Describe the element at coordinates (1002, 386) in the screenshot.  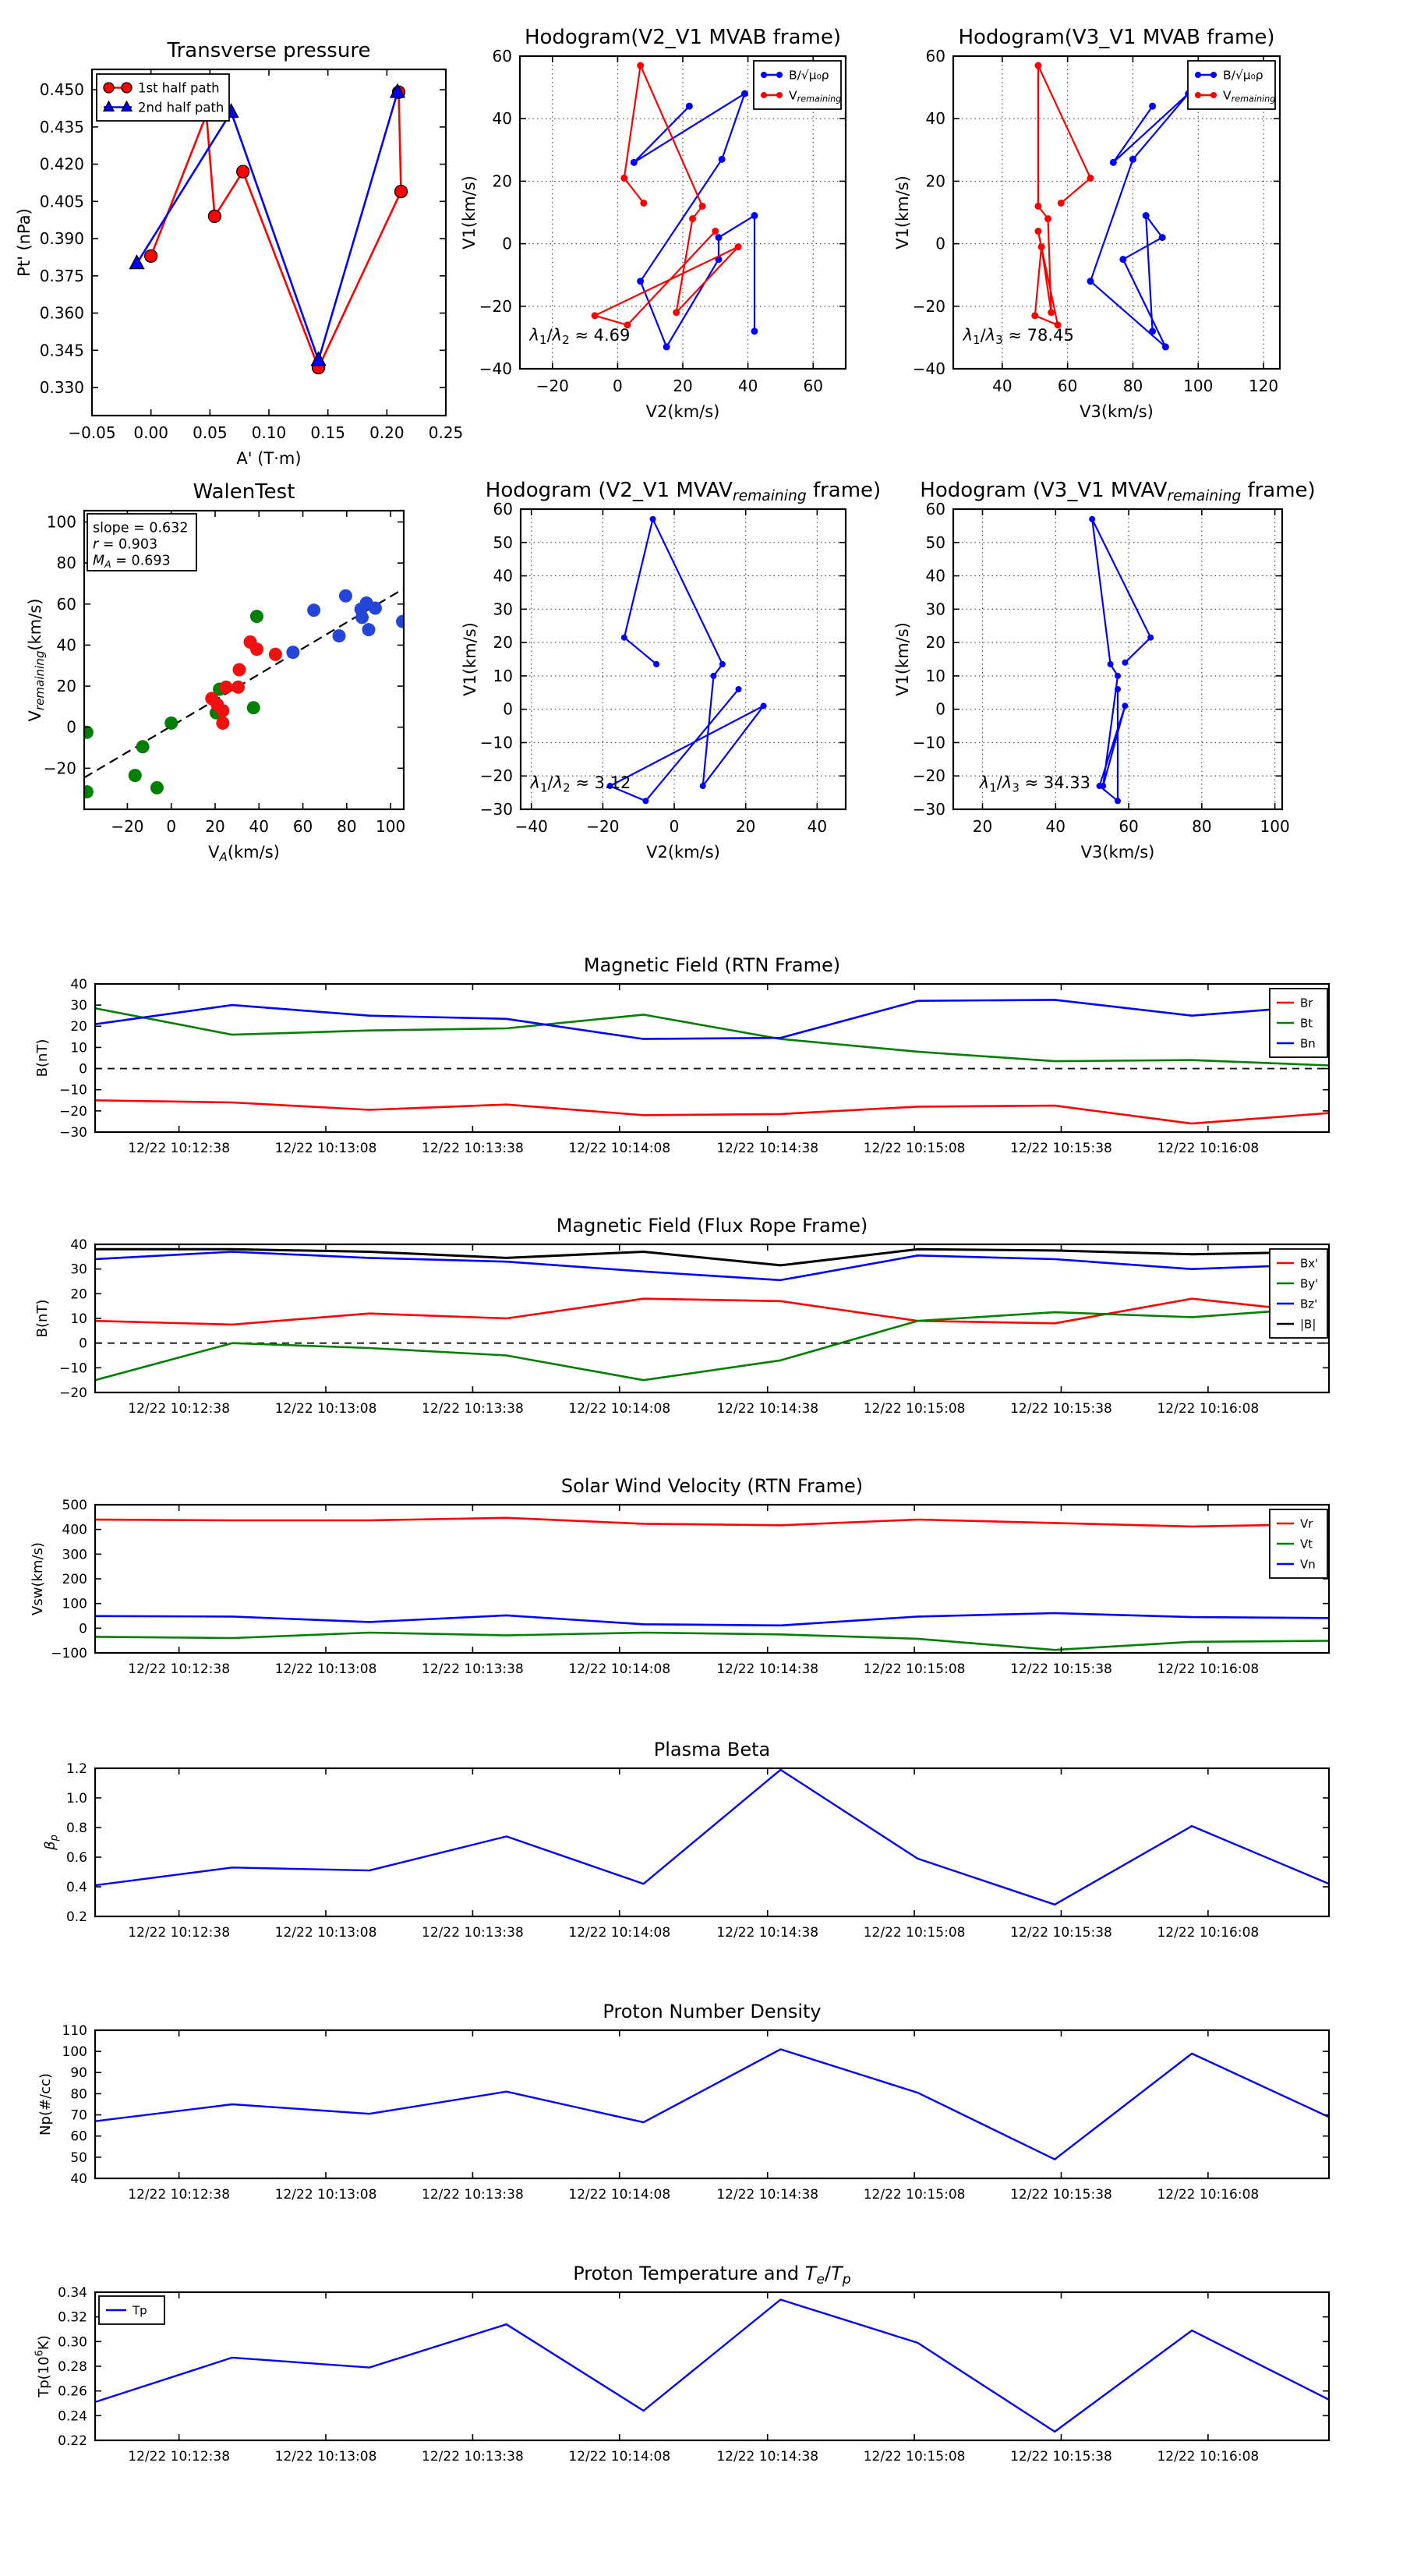
I see `x-tick-label: 40` at that location.